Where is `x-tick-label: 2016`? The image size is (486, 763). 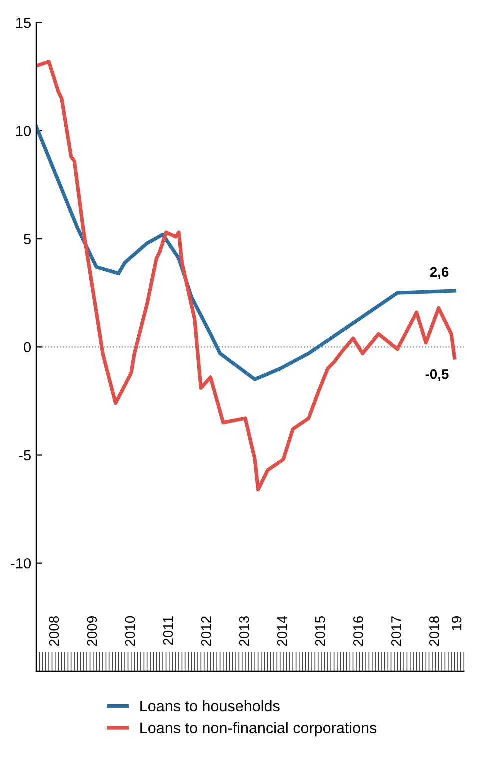
x-tick-label: 2016 is located at coordinates (359, 631).